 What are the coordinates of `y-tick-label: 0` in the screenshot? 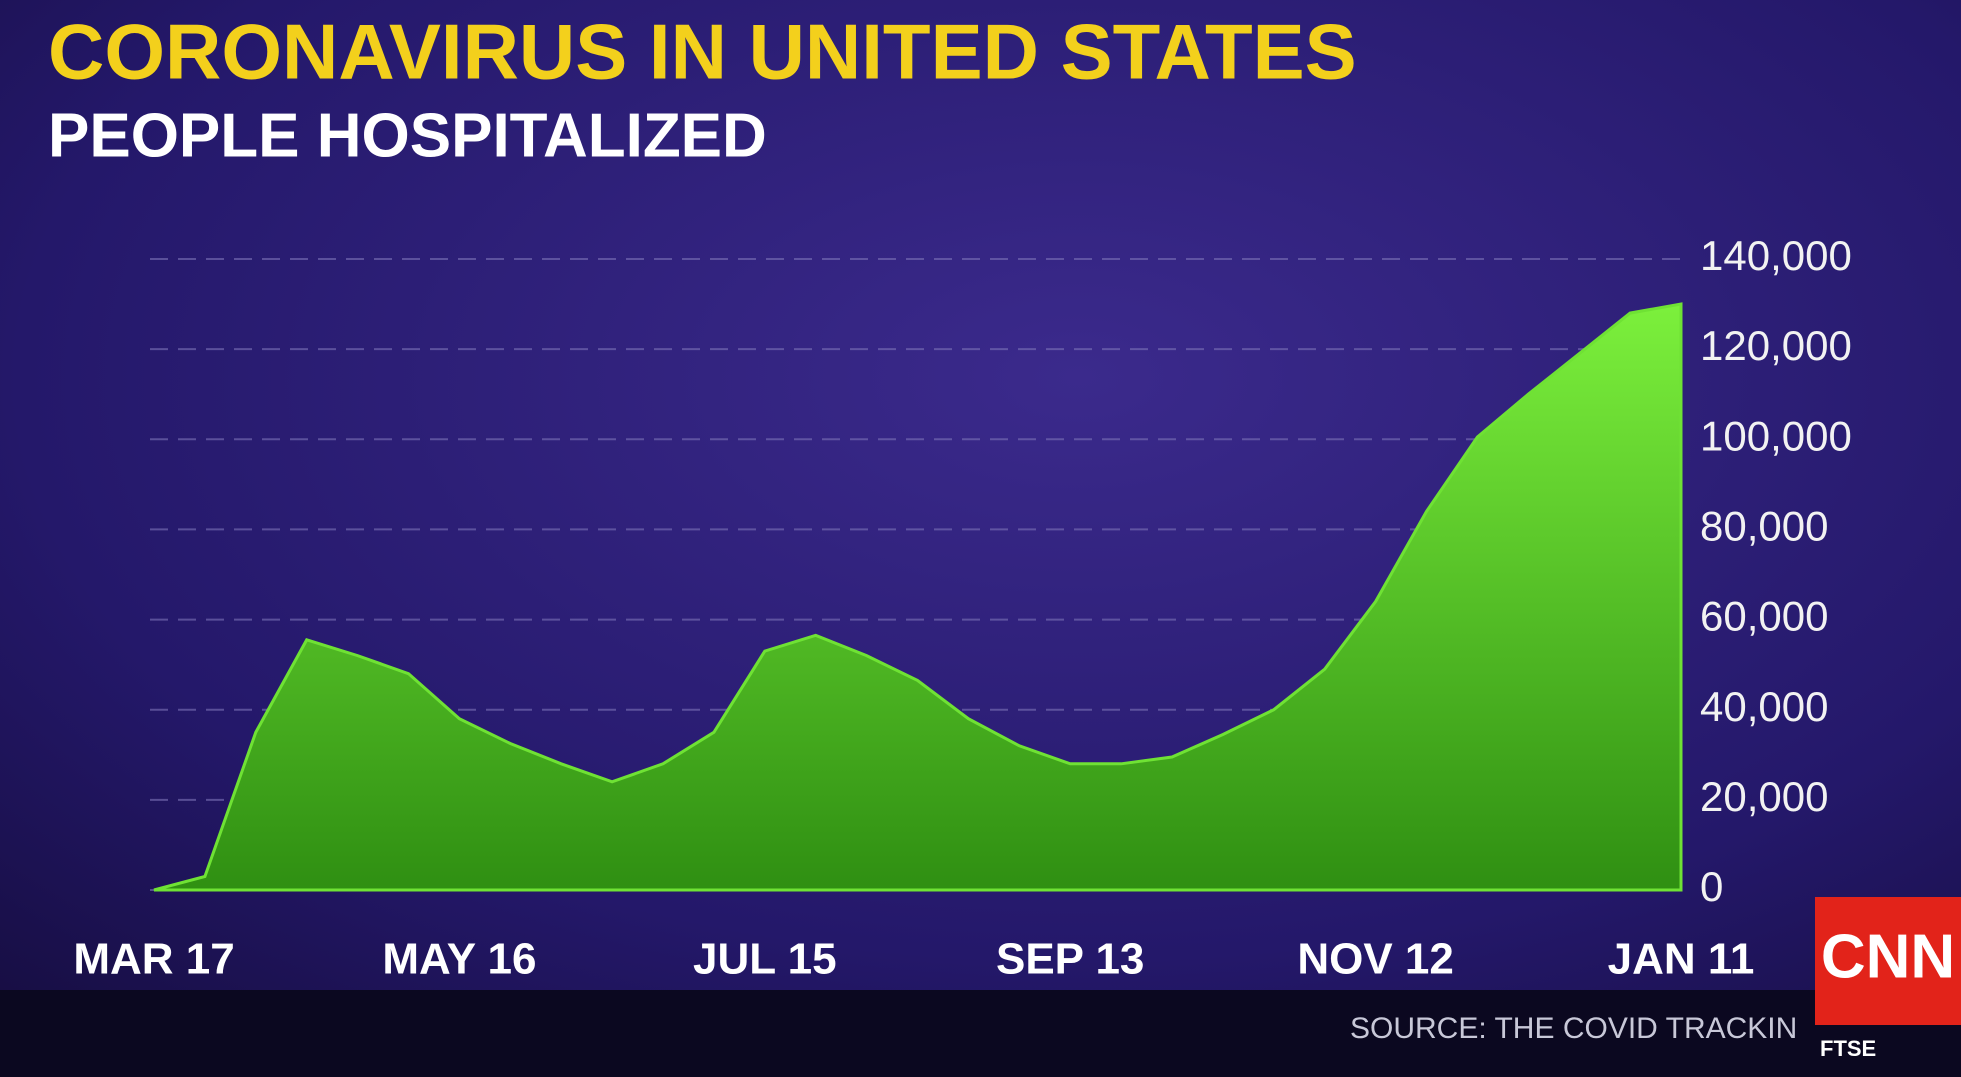 It's located at (1711, 886).